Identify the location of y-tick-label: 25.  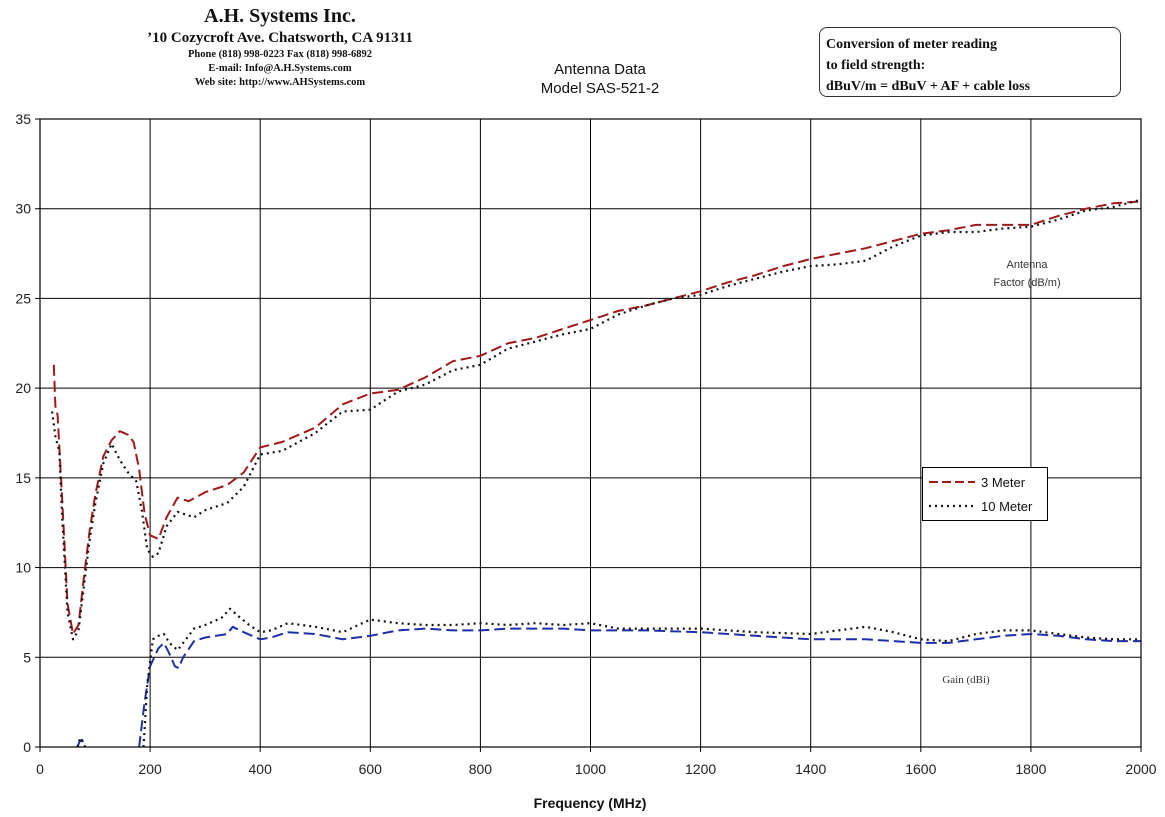
(23, 298).